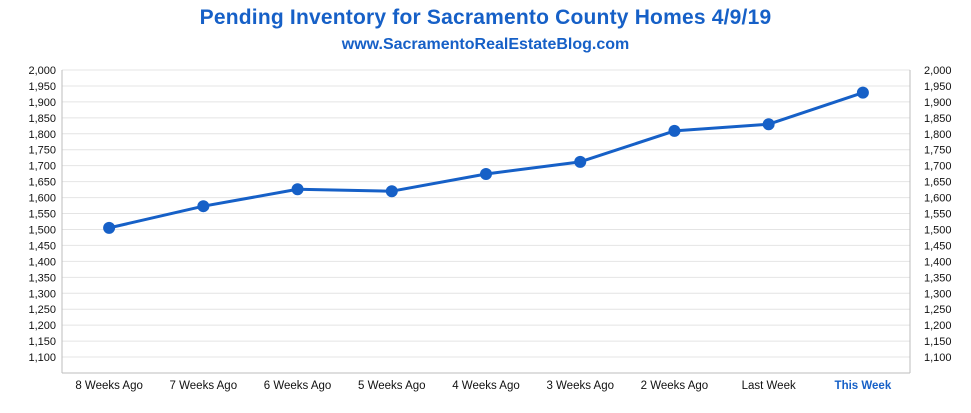 The image size is (971, 413). I want to click on y-tick-label-right: 1,800, so click(938, 135).